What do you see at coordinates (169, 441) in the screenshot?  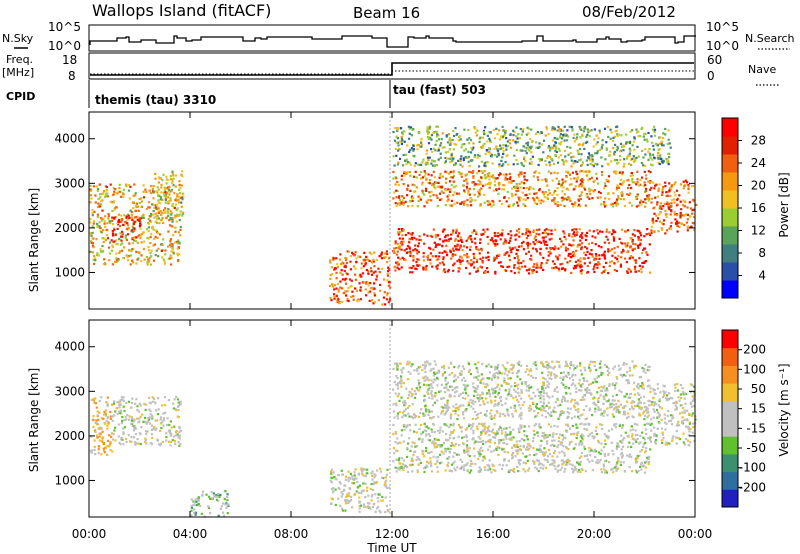 I see `heatmap-cell-vel-r1` at bounding box center [169, 441].